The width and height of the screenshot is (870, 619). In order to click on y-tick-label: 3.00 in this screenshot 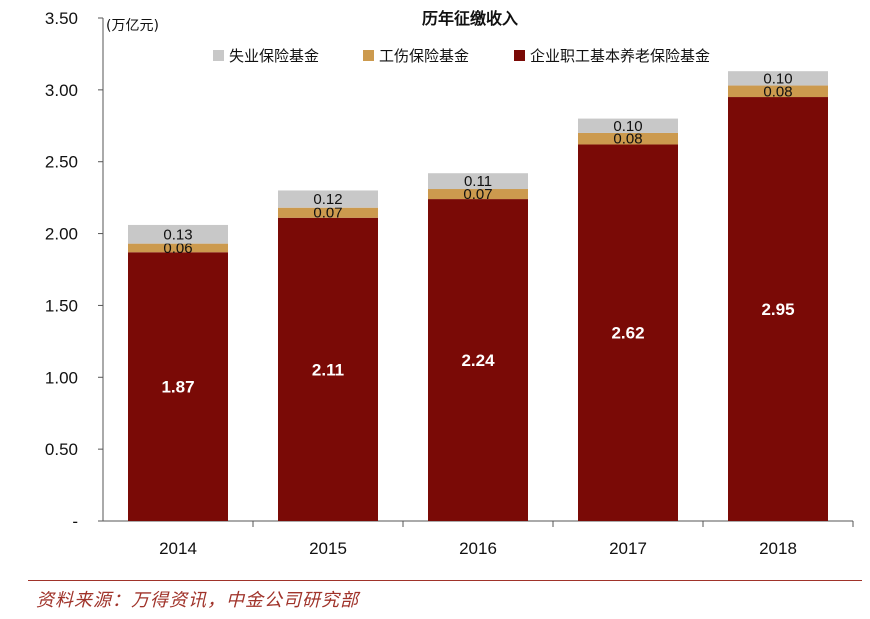, I will do `click(61, 90)`.